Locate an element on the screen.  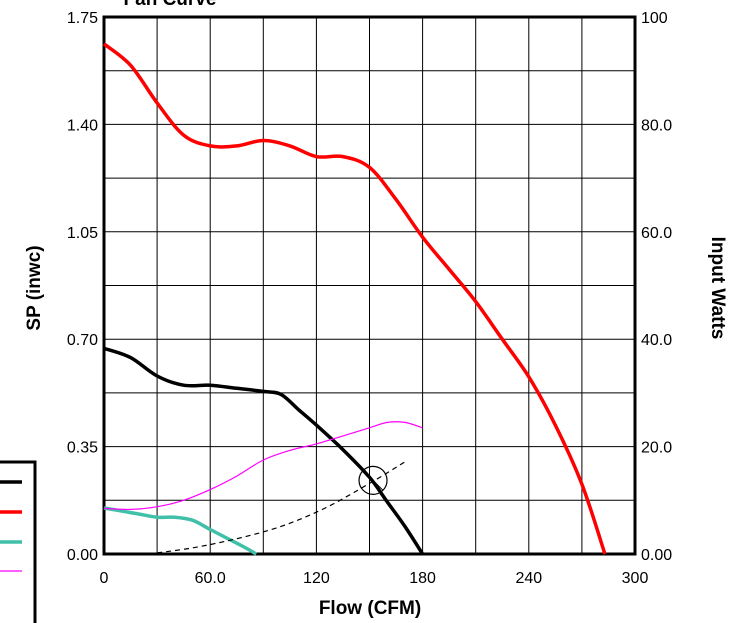
y2-tick-label: 20.0 is located at coordinates (656, 448).